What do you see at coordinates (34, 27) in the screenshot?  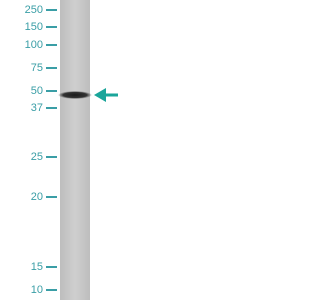 I see `marker-label: 150` at bounding box center [34, 27].